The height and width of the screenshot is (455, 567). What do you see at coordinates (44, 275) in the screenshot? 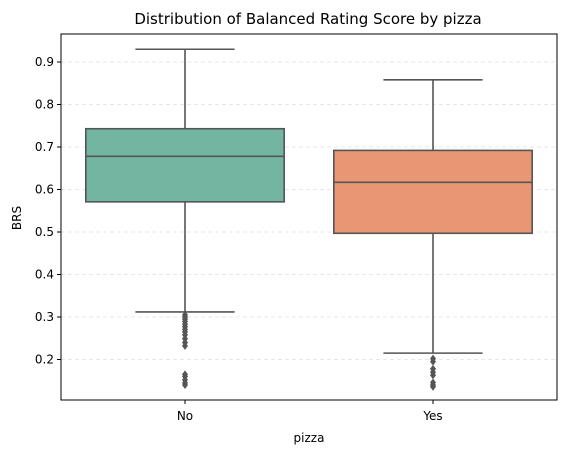
I see `y-tick-label: 0.4` at bounding box center [44, 275].